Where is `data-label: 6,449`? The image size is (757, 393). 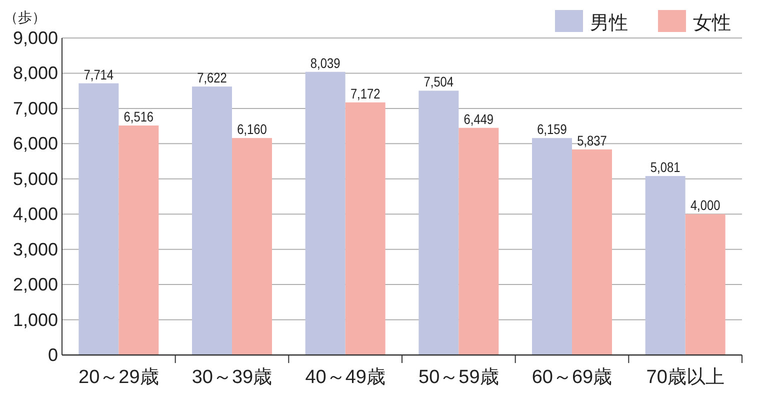
data-label: 6,449 is located at coordinates (479, 119).